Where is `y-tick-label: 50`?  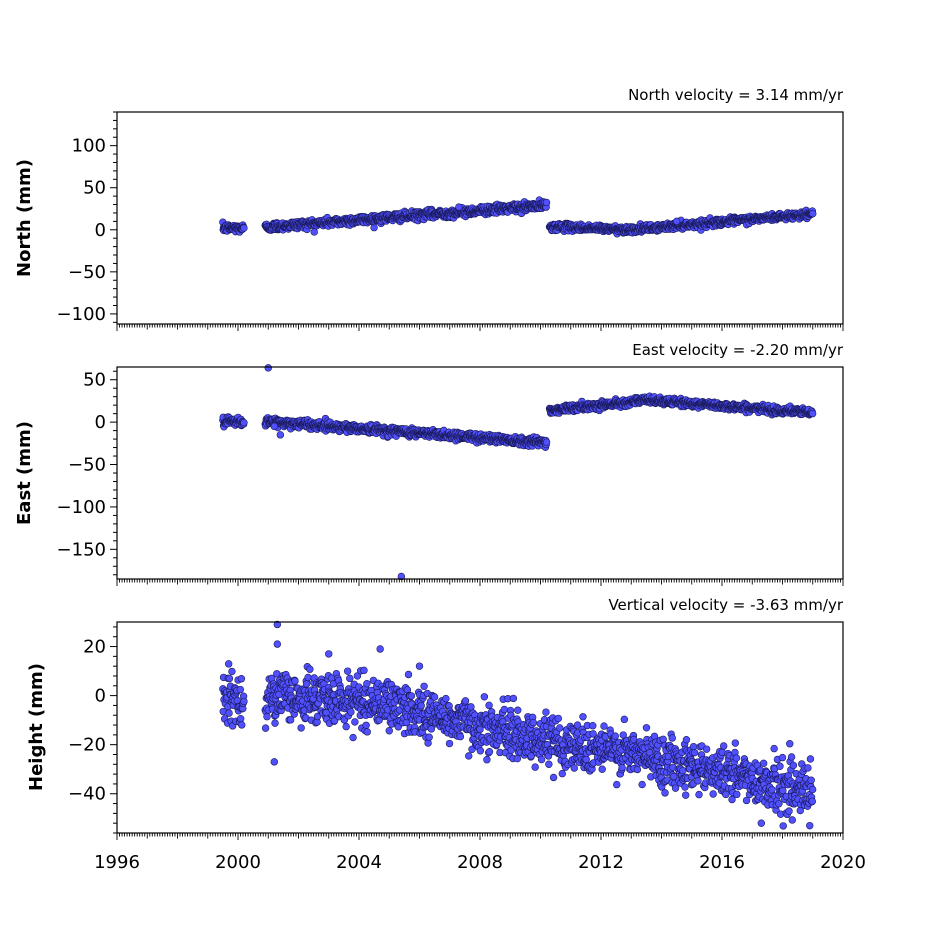
y-tick-label: 50 is located at coordinates (94, 380).